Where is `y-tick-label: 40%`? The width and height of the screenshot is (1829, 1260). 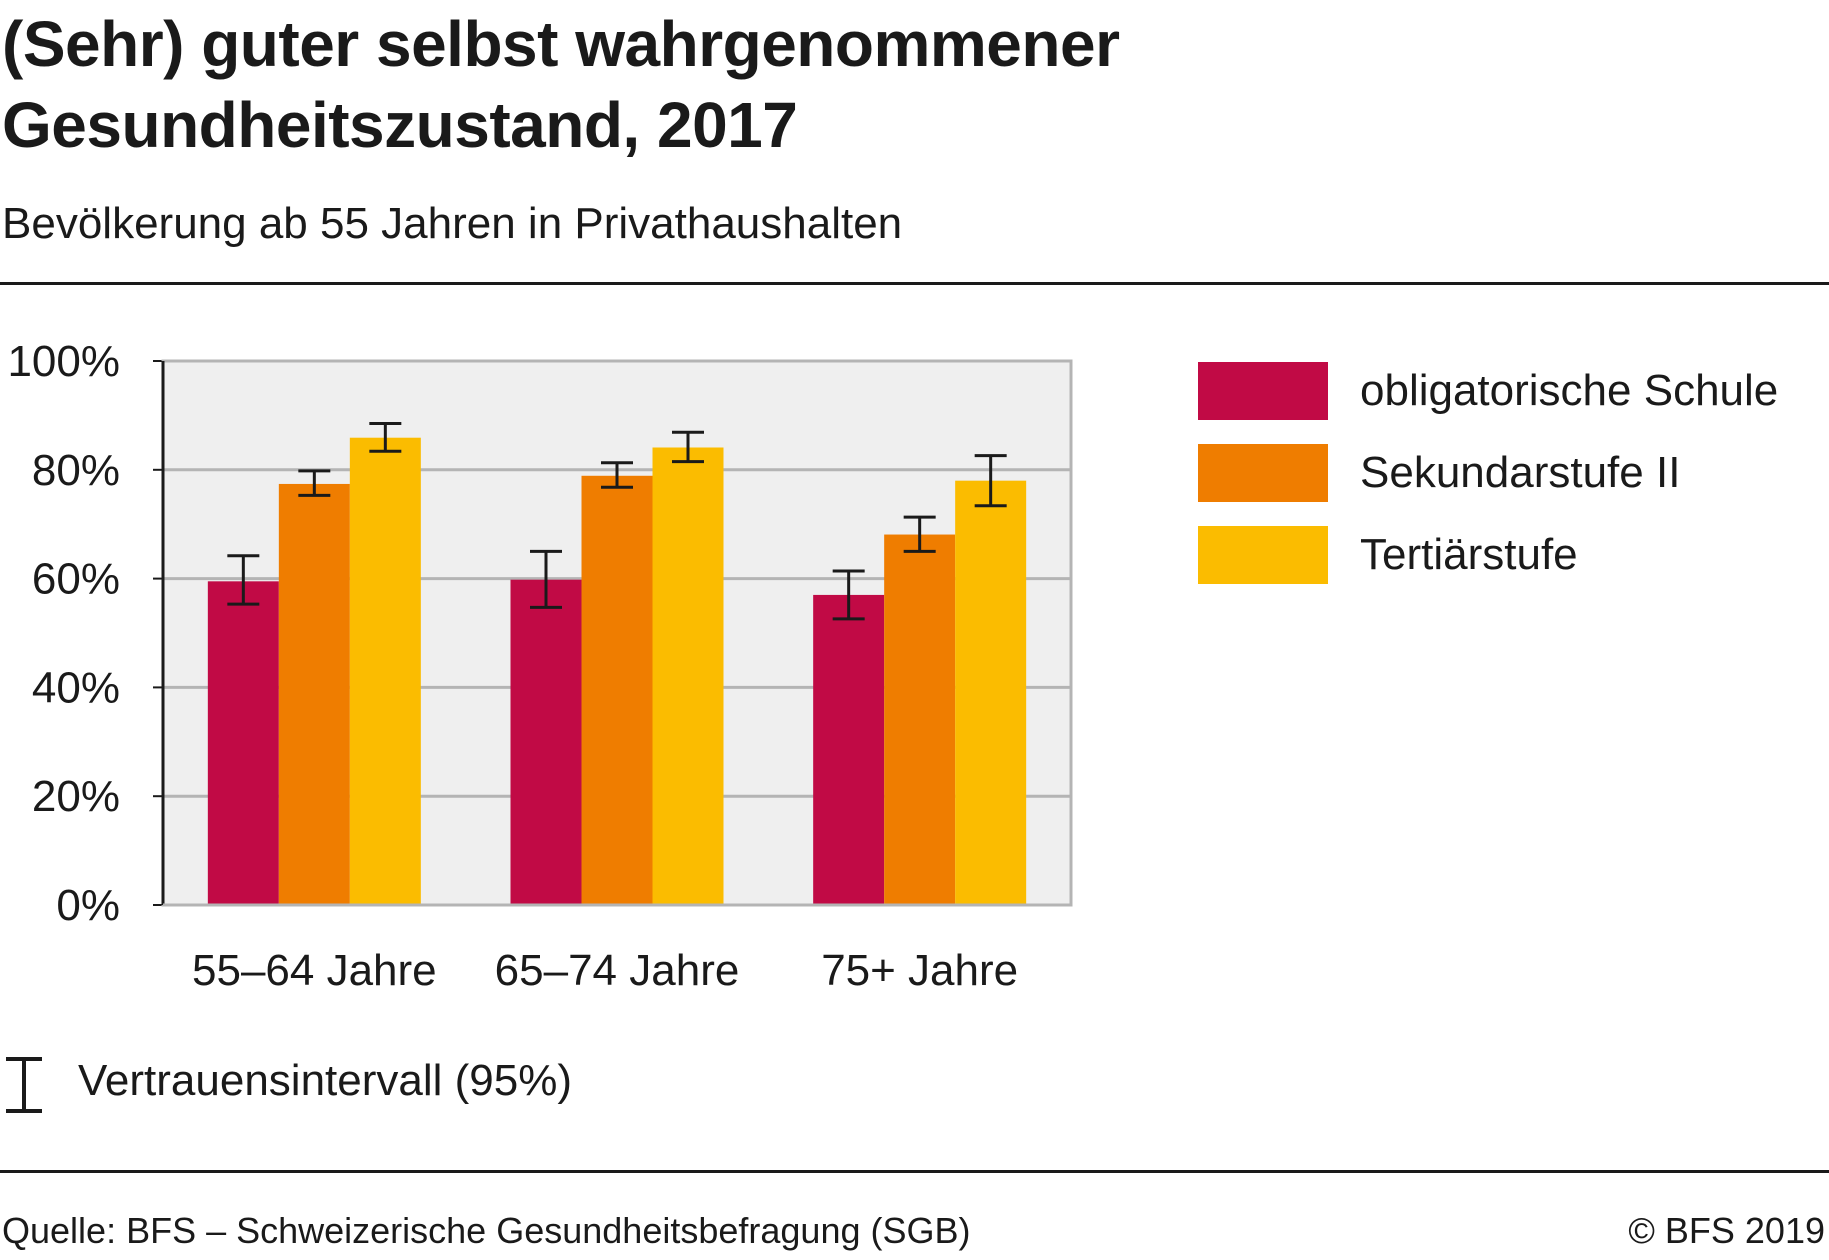 y-tick-label: 40% is located at coordinates (76, 687).